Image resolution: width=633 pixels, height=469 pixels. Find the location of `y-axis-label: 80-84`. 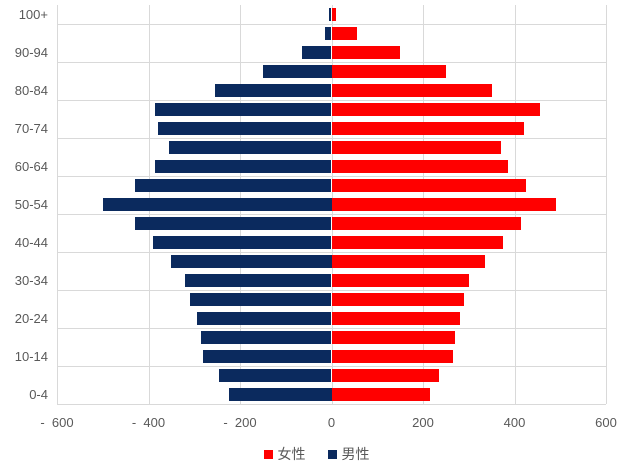

y-axis-label: 80-84 is located at coordinates (31, 90).